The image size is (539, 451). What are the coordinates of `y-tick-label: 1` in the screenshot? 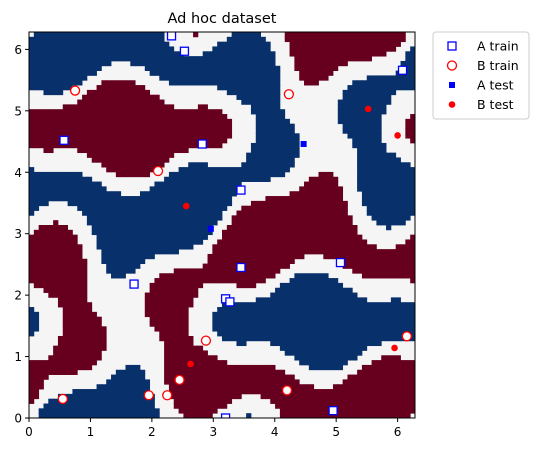 It's located at (18, 357).